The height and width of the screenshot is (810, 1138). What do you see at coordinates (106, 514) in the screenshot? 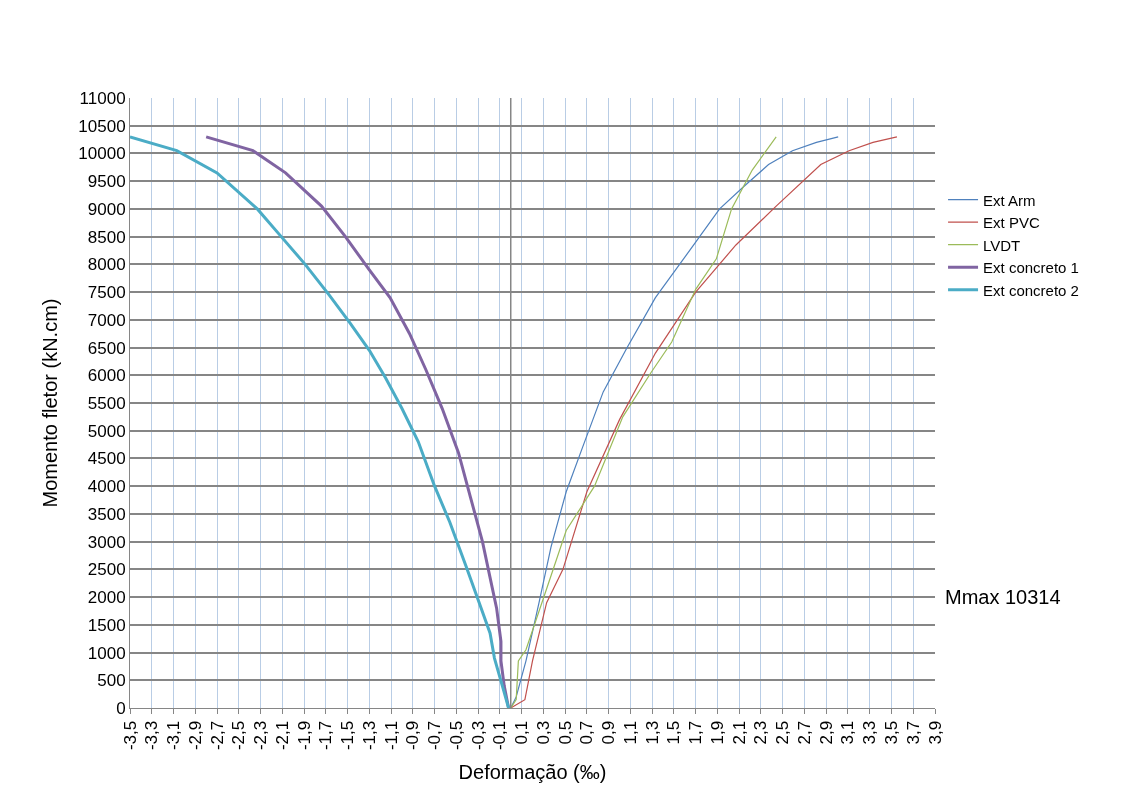
I see `y-tick-label: 3500` at bounding box center [106, 514].